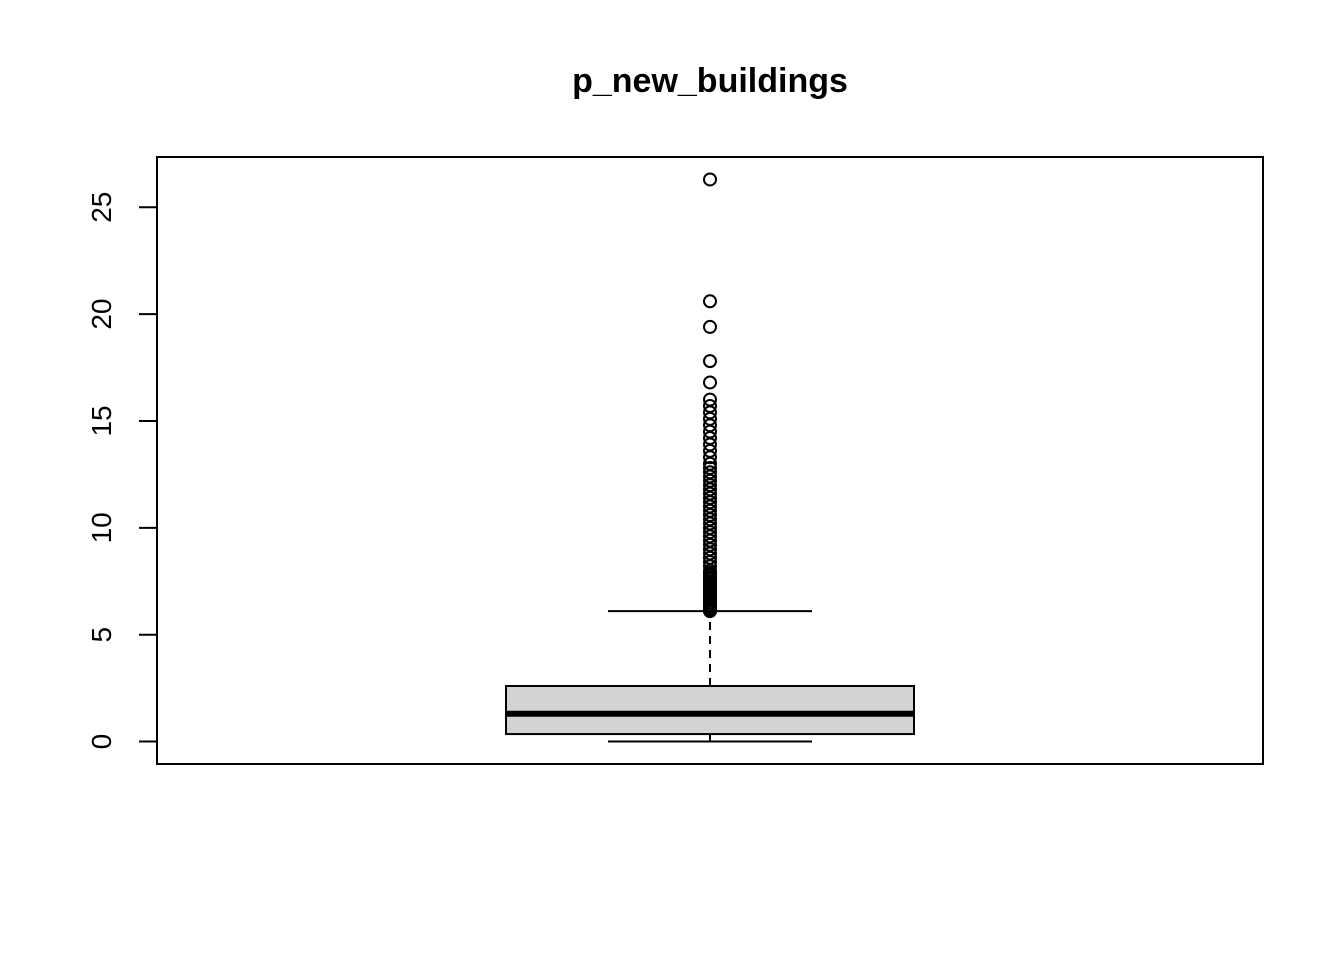 This screenshot has height=960, width=1344. What do you see at coordinates (101, 742) in the screenshot?
I see `y-tick-label: 0` at bounding box center [101, 742].